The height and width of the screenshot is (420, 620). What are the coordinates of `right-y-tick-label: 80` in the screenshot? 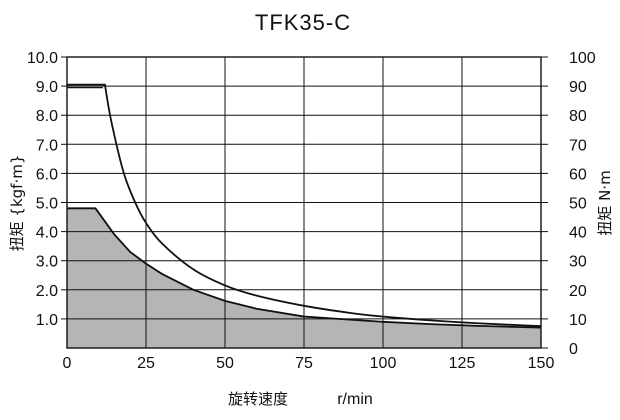 It's located at (578, 116).